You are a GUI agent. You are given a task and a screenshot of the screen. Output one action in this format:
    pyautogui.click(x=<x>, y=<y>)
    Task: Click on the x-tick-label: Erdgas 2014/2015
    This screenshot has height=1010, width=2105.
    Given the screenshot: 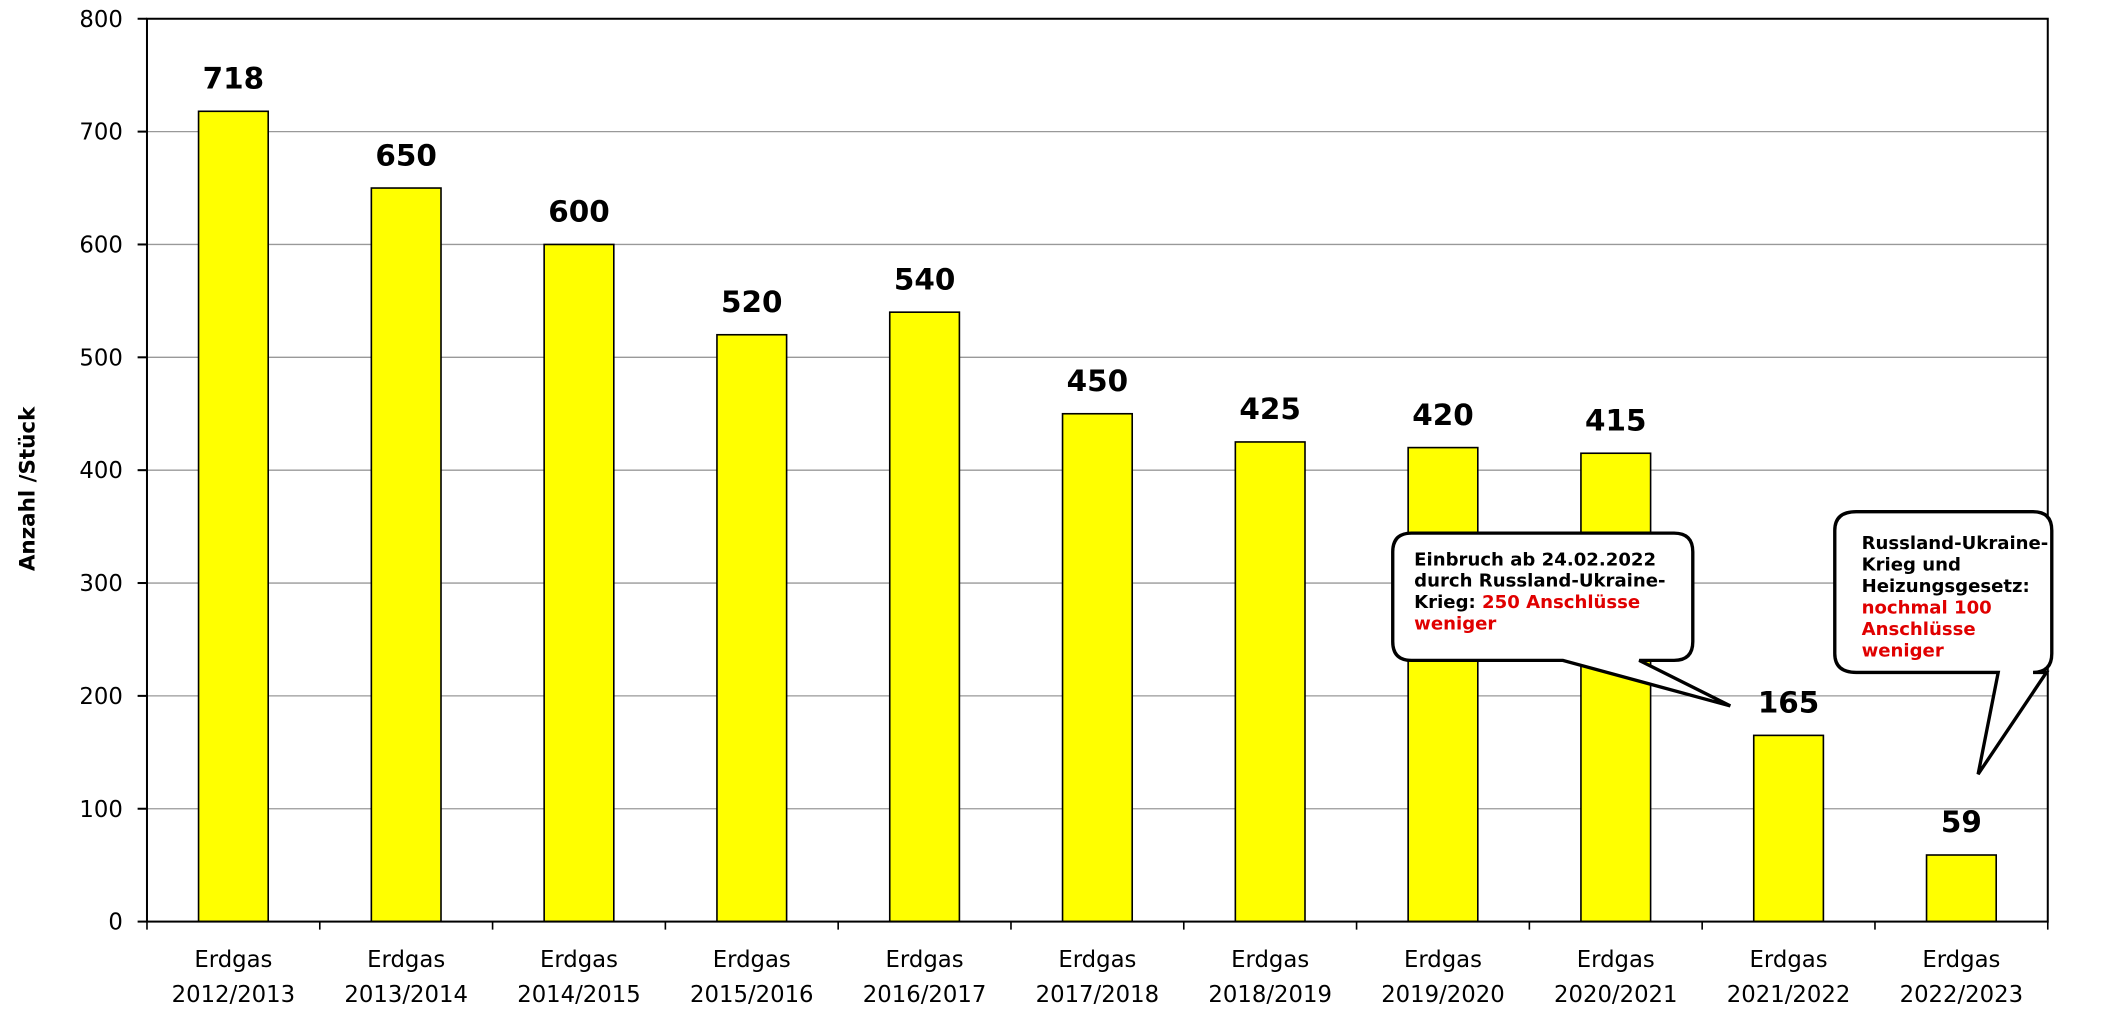 What is the action you would take?
    pyautogui.click(x=579, y=977)
    